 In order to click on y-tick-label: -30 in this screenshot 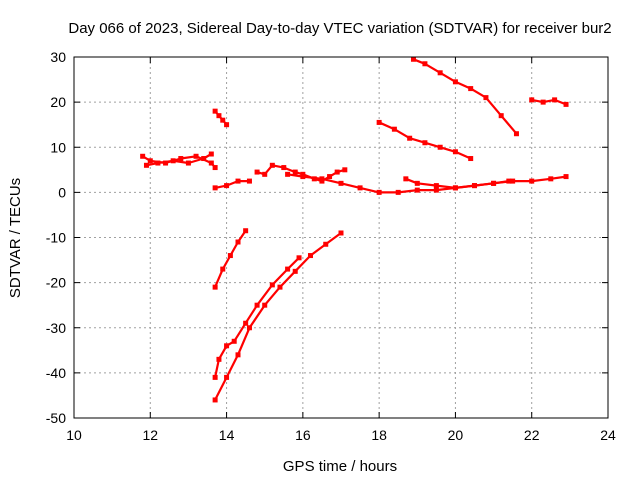, I will do `click(56, 328)`.